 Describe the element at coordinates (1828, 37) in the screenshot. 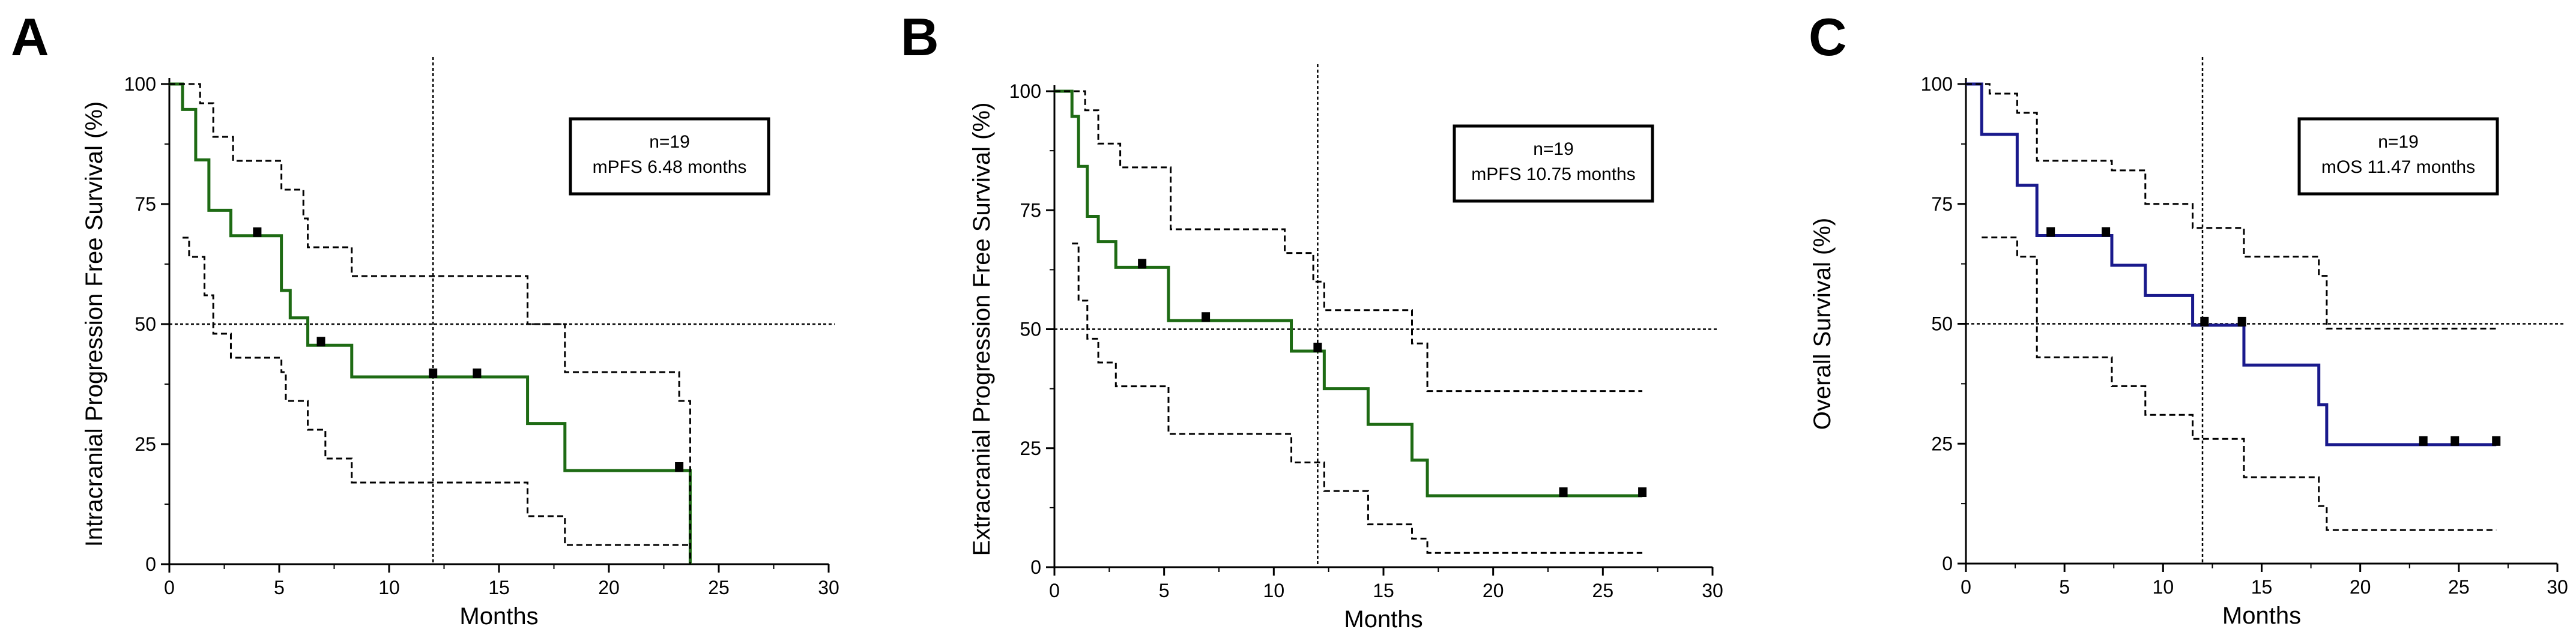

I see `panel-letter: C` at that location.